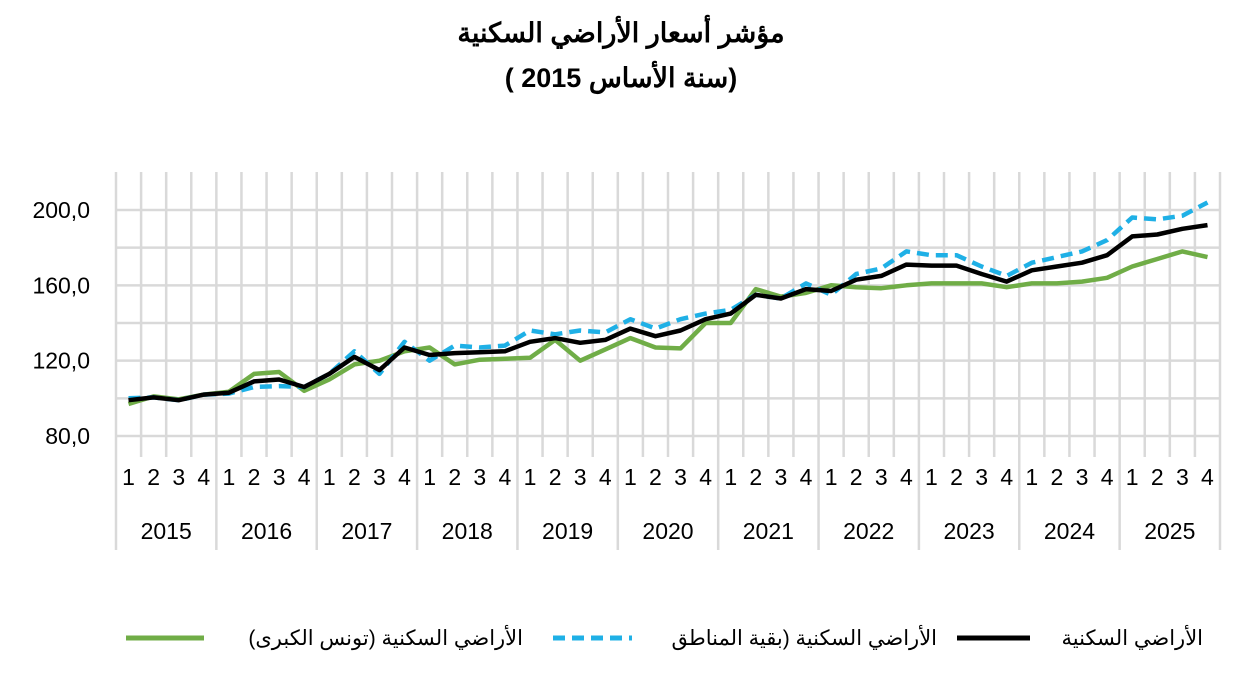 This screenshot has height=673, width=1242. What do you see at coordinates (166, 531) in the screenshot?
I see `year-tick-label: 2015` at bounding box center [166, 531].